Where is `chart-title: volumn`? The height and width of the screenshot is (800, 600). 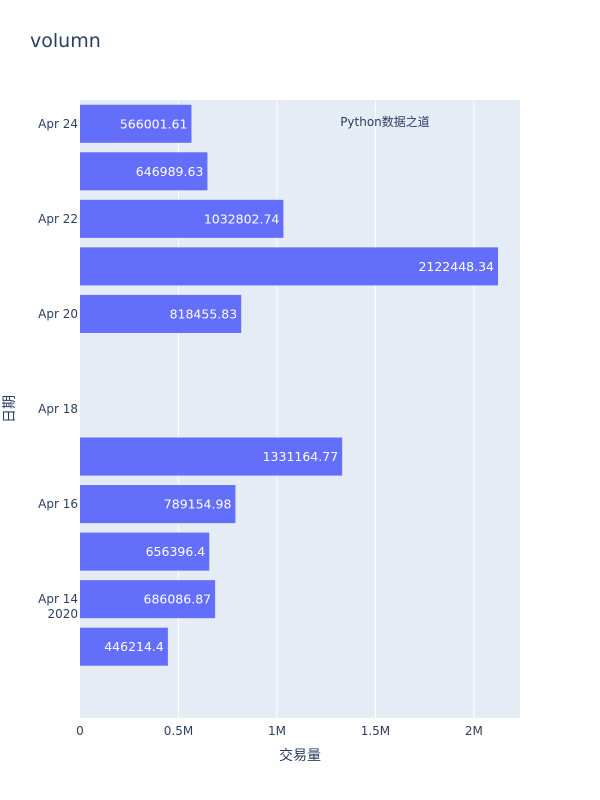 chart-title: volumn is located at coordinates (65, 41).